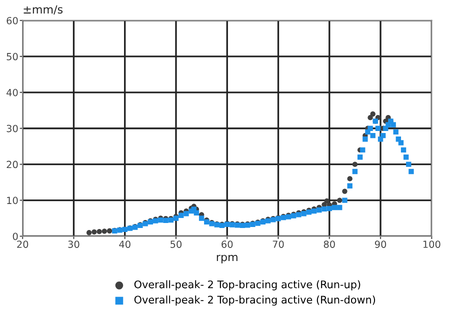 The image size is (452, 315). Describe the element at coordinates (247, 285) in the screenshot. I see `legend-label: Overall-peak- 2 Top-bracing active (Run-up)` at that location.